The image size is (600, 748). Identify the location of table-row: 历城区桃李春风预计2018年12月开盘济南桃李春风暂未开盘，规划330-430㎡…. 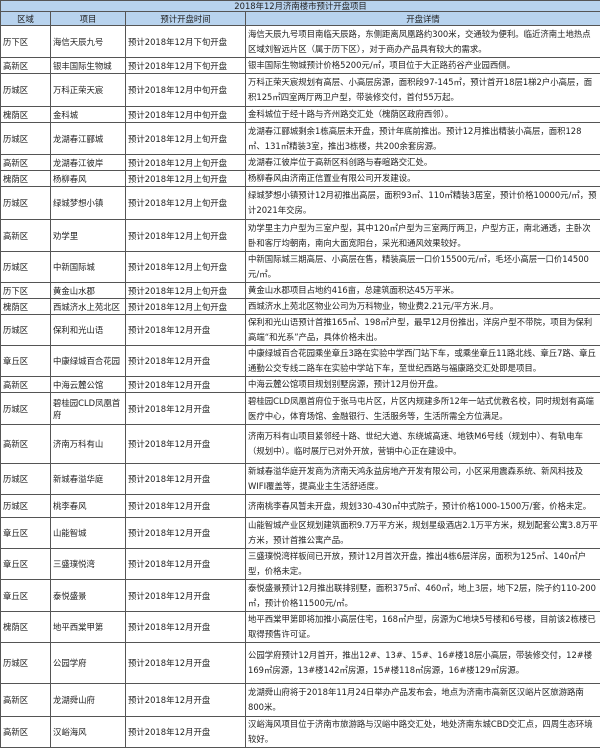
(300, 506).